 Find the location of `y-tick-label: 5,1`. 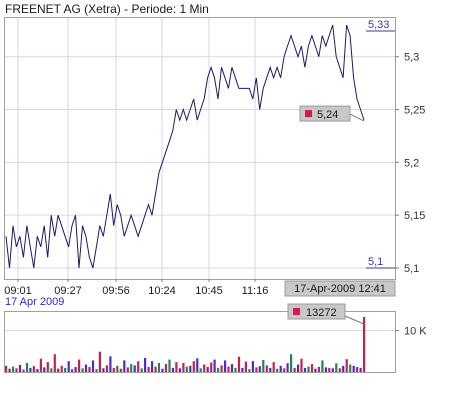

y-tick-label: 5,1 is located at coordinates (411, 269).